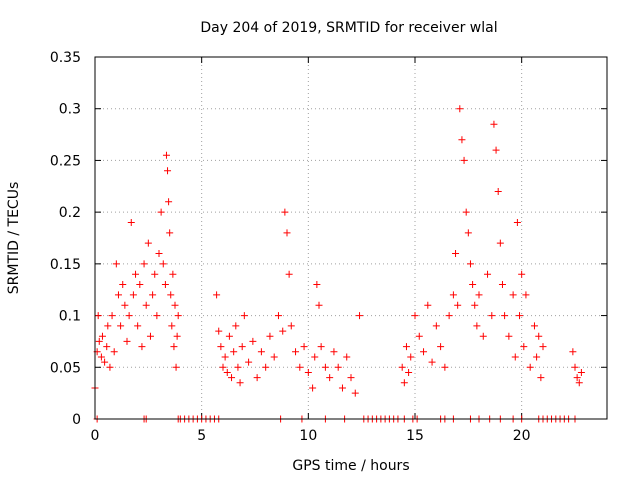  What do you see at coordinates (14, 238) in the screenshot?
I see `y-axis-label: SRMTID / TECUs` at bounding box center [14, 238].